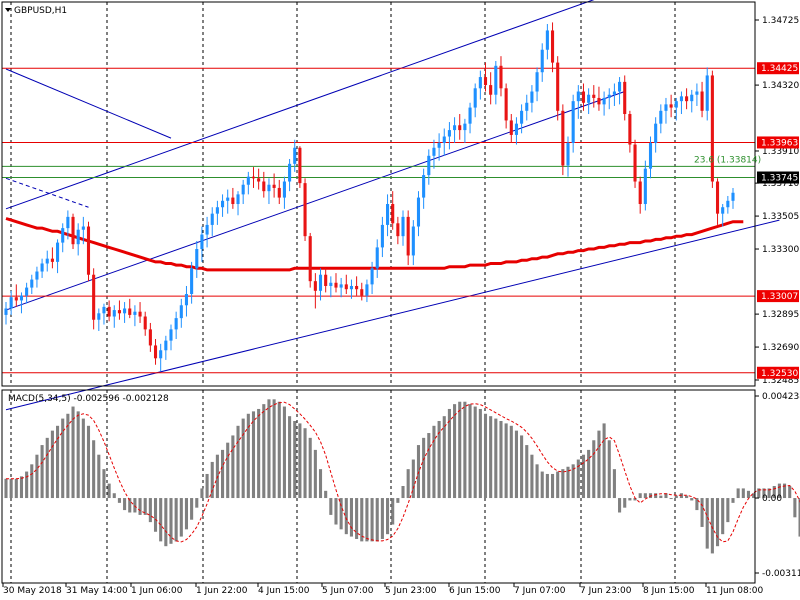 The width and height of the screenshot is (800, 600). What do you see at coordinates (8, 10) in the screenshot?
I see `triangle-down-icon` at bounding box center [8, 10].